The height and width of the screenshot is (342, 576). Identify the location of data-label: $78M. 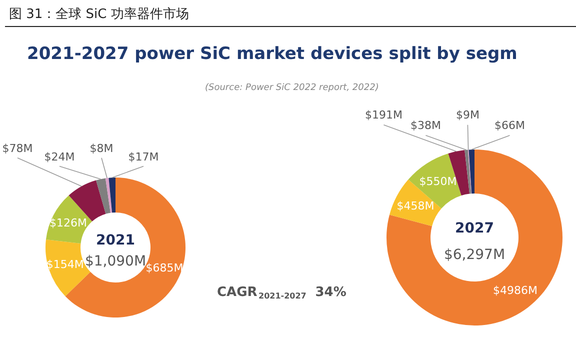
(17, 149).